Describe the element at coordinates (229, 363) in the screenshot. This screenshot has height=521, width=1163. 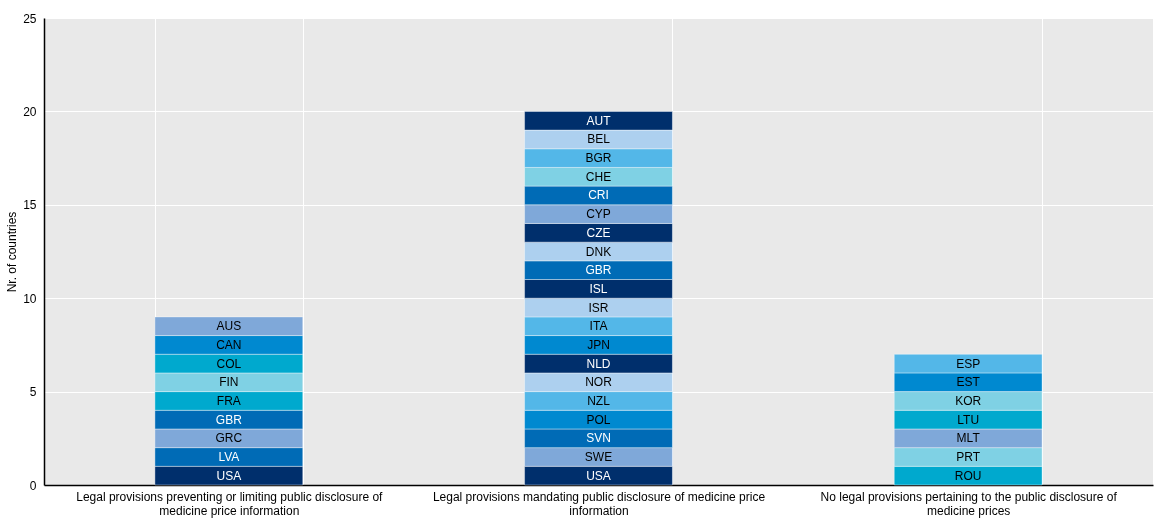
I see `data-label: COL` at that location.